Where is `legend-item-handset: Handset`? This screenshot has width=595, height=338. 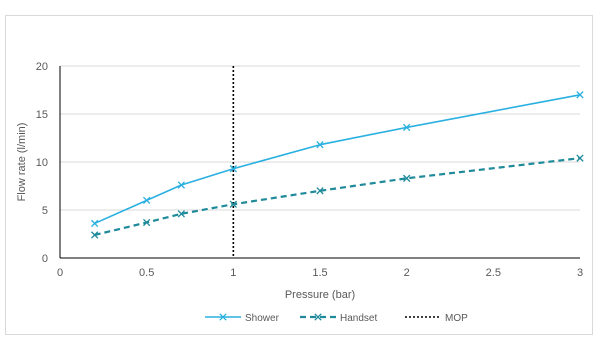
legend-item-handset: Handset is located at coordinates (338, 318).